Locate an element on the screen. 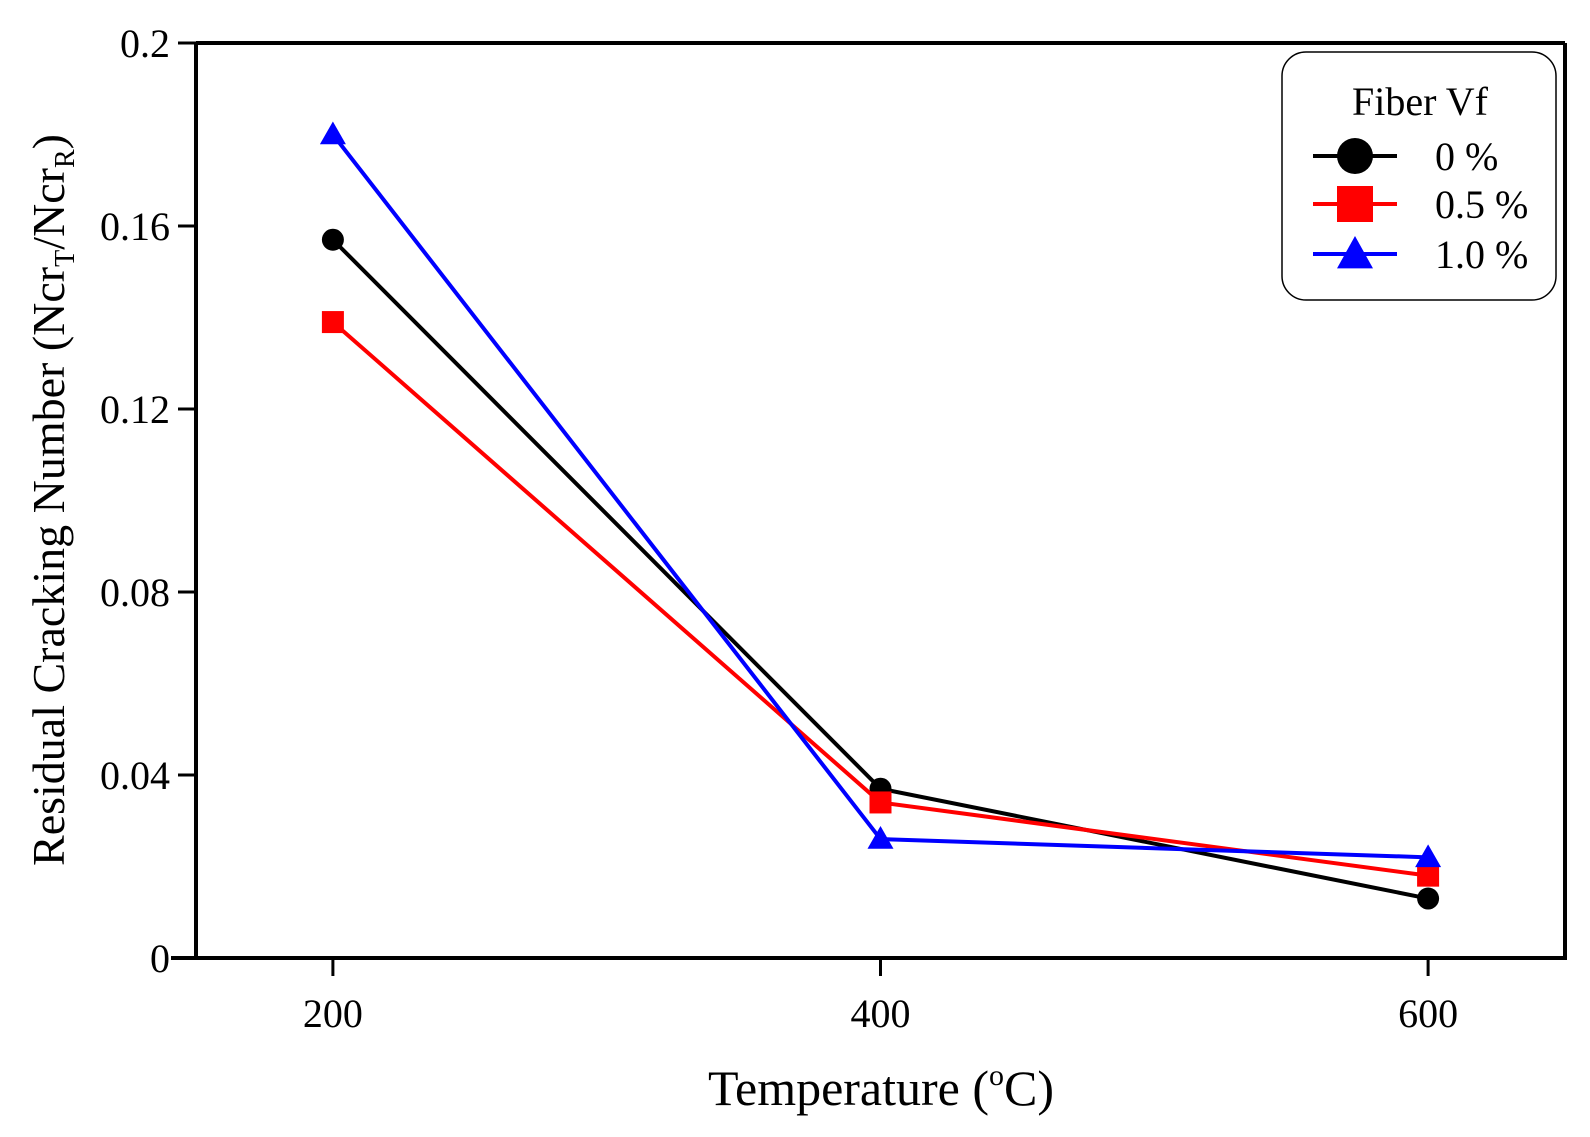 Image resolution: width=1590 pixels, height=1137 pixels. legend-marker-circle is located at coordinates (1355, 156).